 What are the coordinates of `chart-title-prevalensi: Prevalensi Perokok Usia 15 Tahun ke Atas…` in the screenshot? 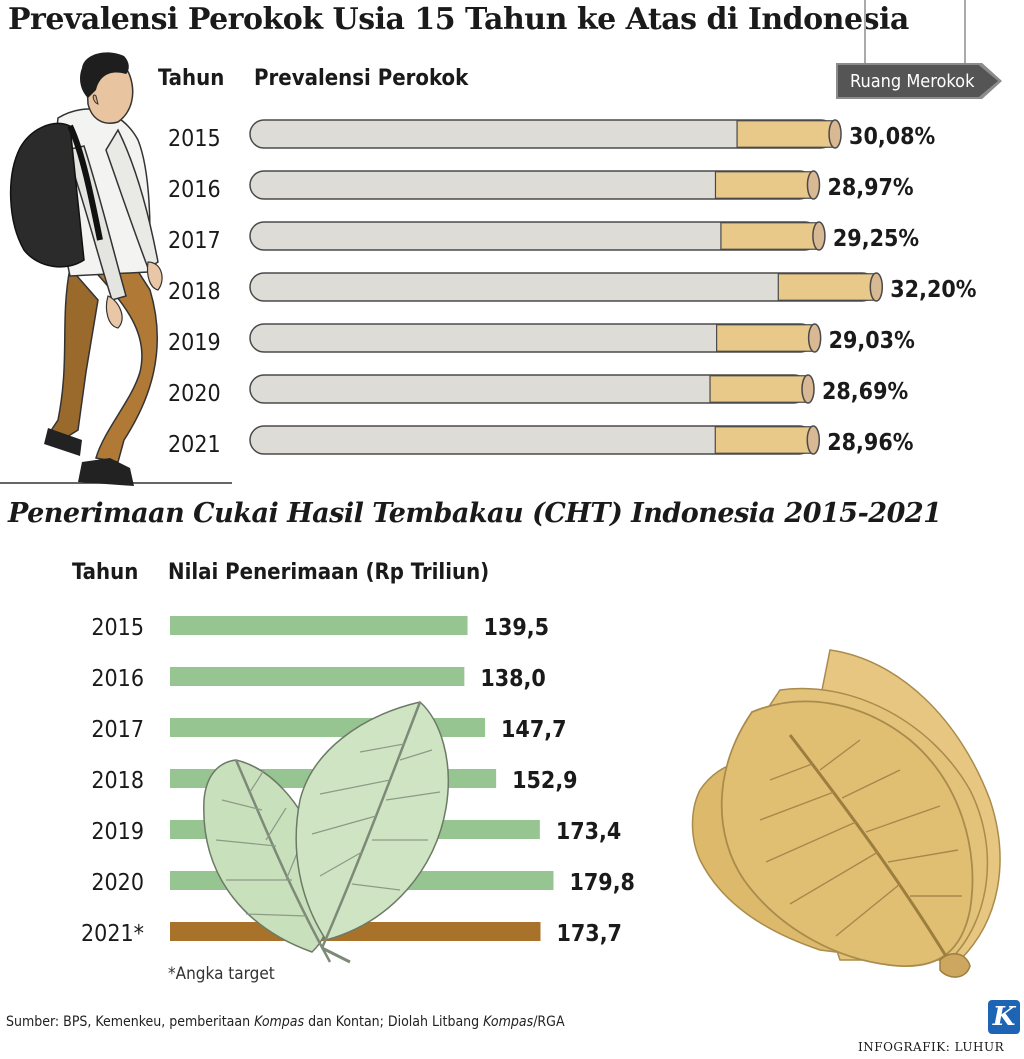 It's located at (458, 19).